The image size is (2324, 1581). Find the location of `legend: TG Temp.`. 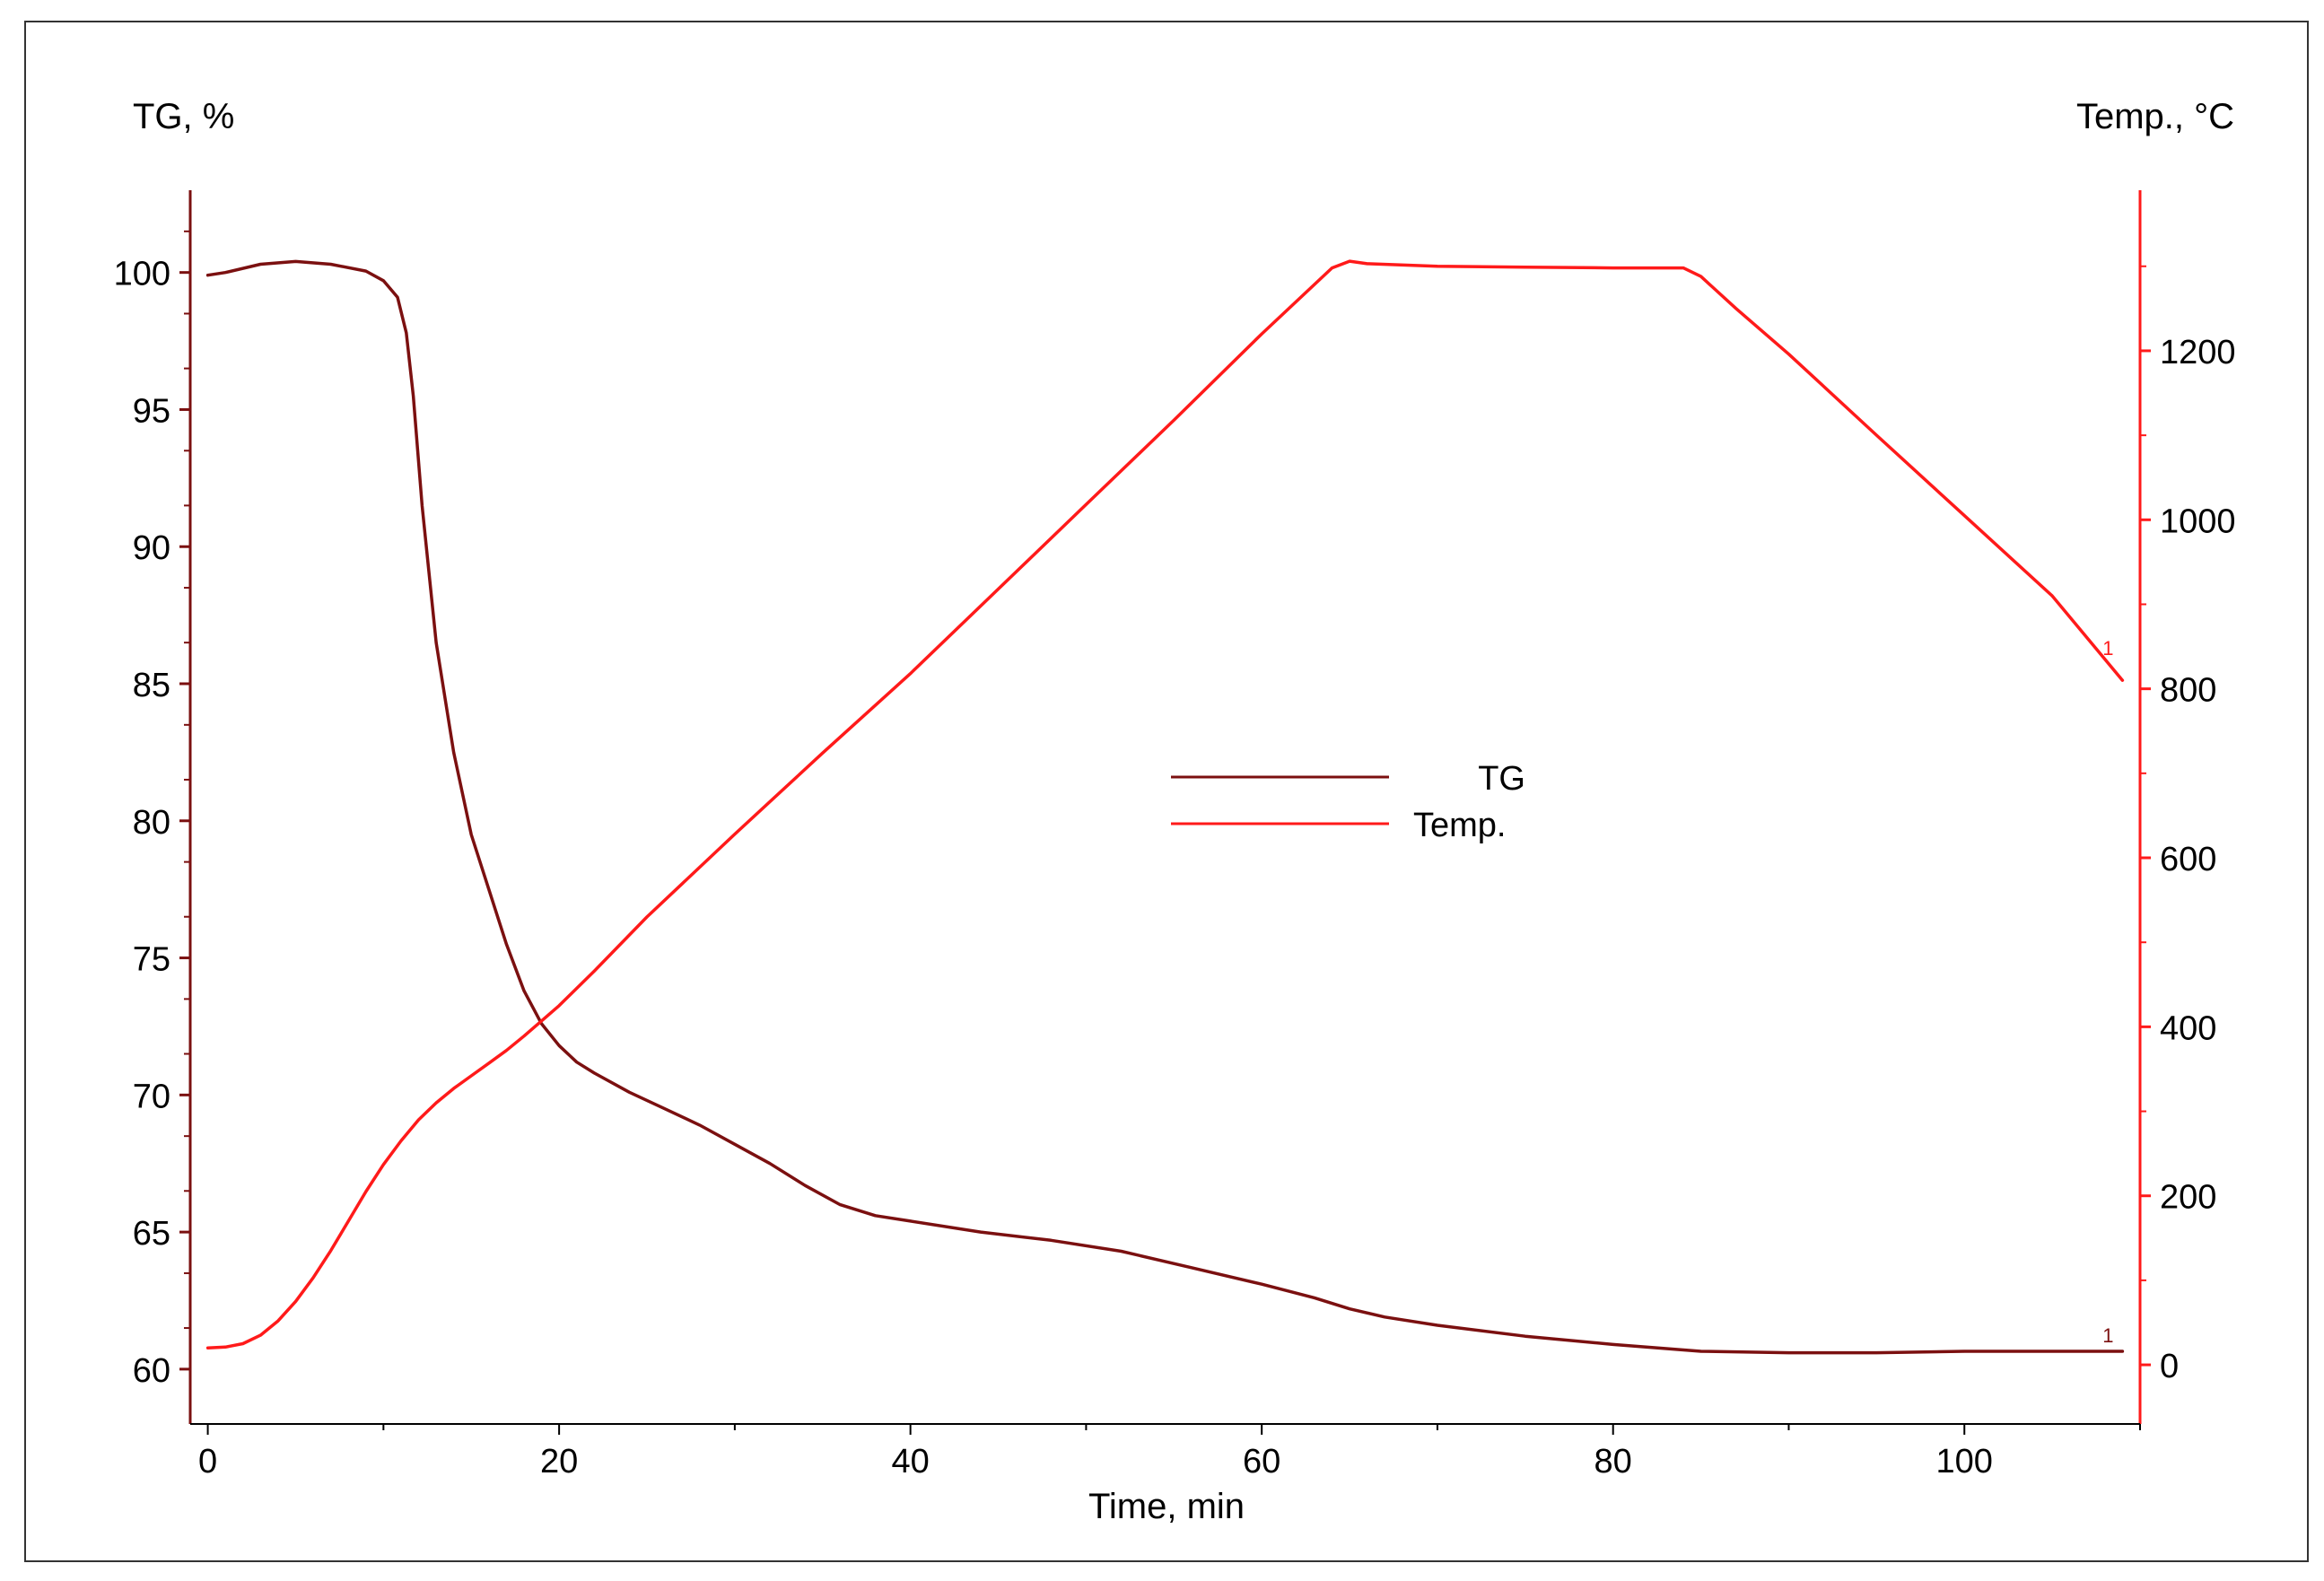

legend: TG Temp. is located at coordinates (1348, 802).